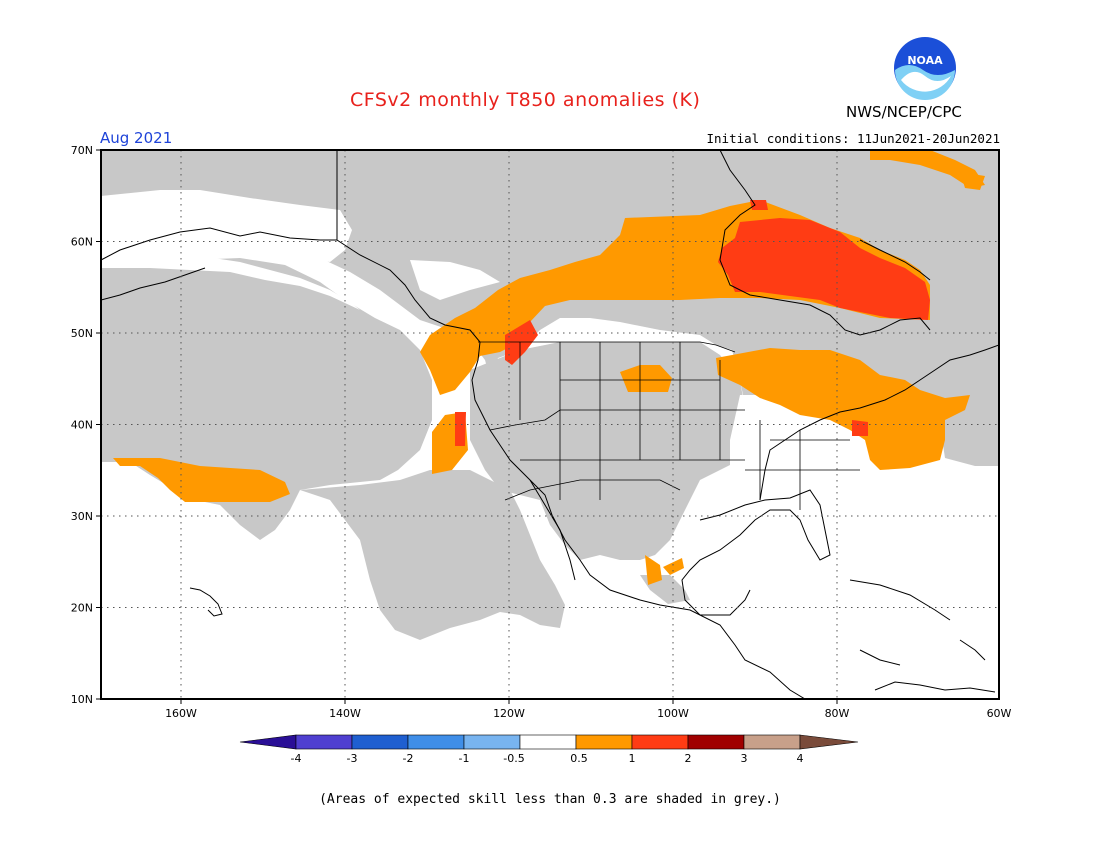 The height and width of the screenshot is (850, 1100). What do you see at coordinates (525, 100) in the screenshot?
I see `chart-title: CFSv2 monthly T850 anomalies (K)` at bounding box center [525, 100].